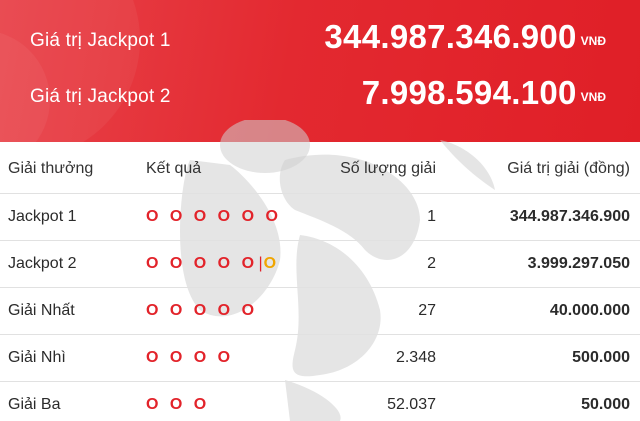 Image resolution: width=640 pixels, height=421 pixels. Describe the element at coordinates (538, 264) in the screenshot. I see `prize-value: 3.999.297.050` at that location.